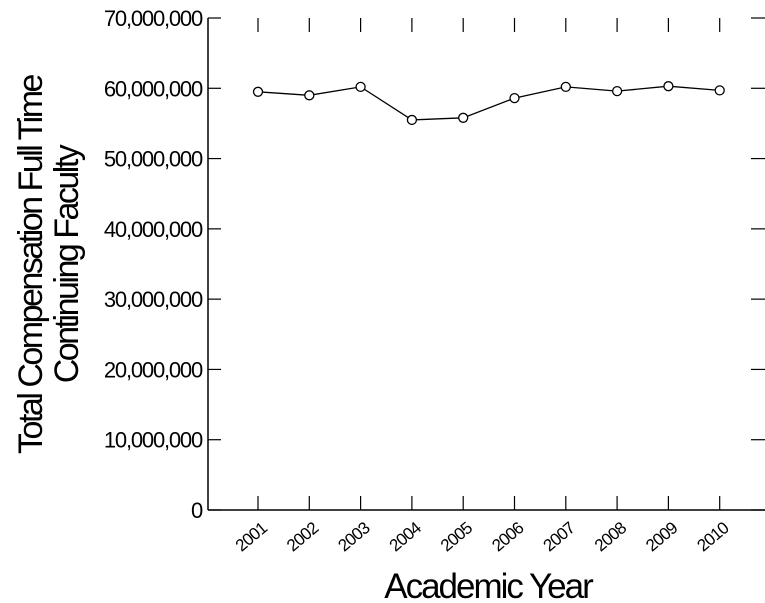 This screenshot has width=765, height=603. I want to click on x-tick-label: 2006, so click(507, 536).